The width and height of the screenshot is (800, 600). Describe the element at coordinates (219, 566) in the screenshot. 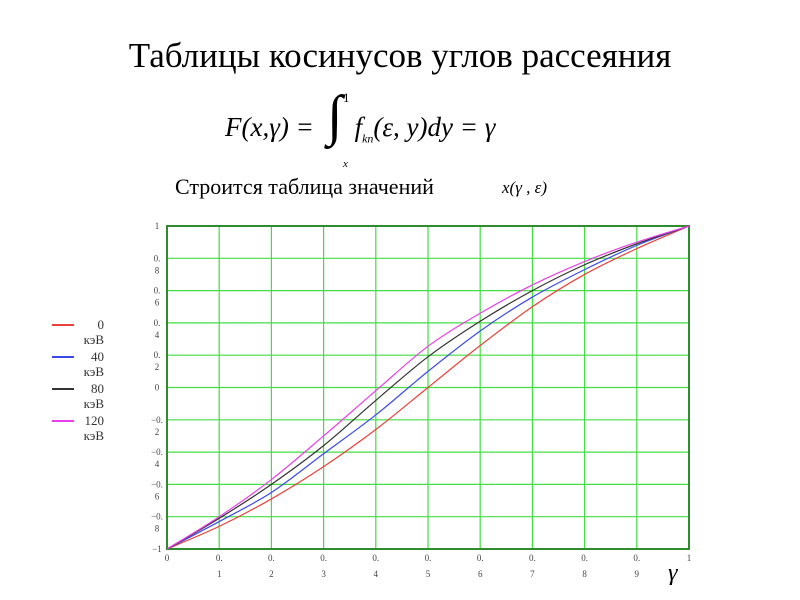

I see `x-tick-label: 0. 1` at that location.